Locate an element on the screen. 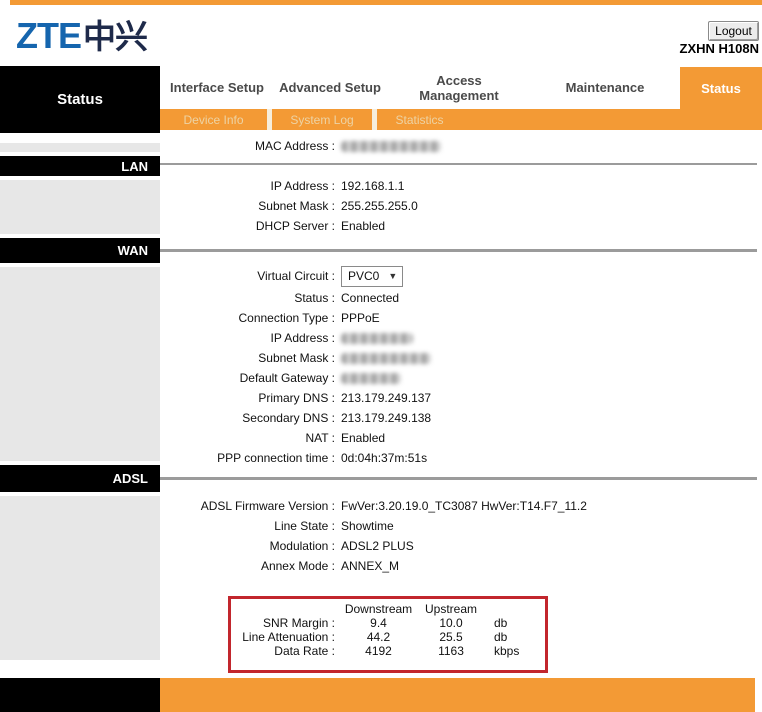 The image size is (762, 712). info-row-nat: NAT : Enabled is located at coordinates (460, 438).